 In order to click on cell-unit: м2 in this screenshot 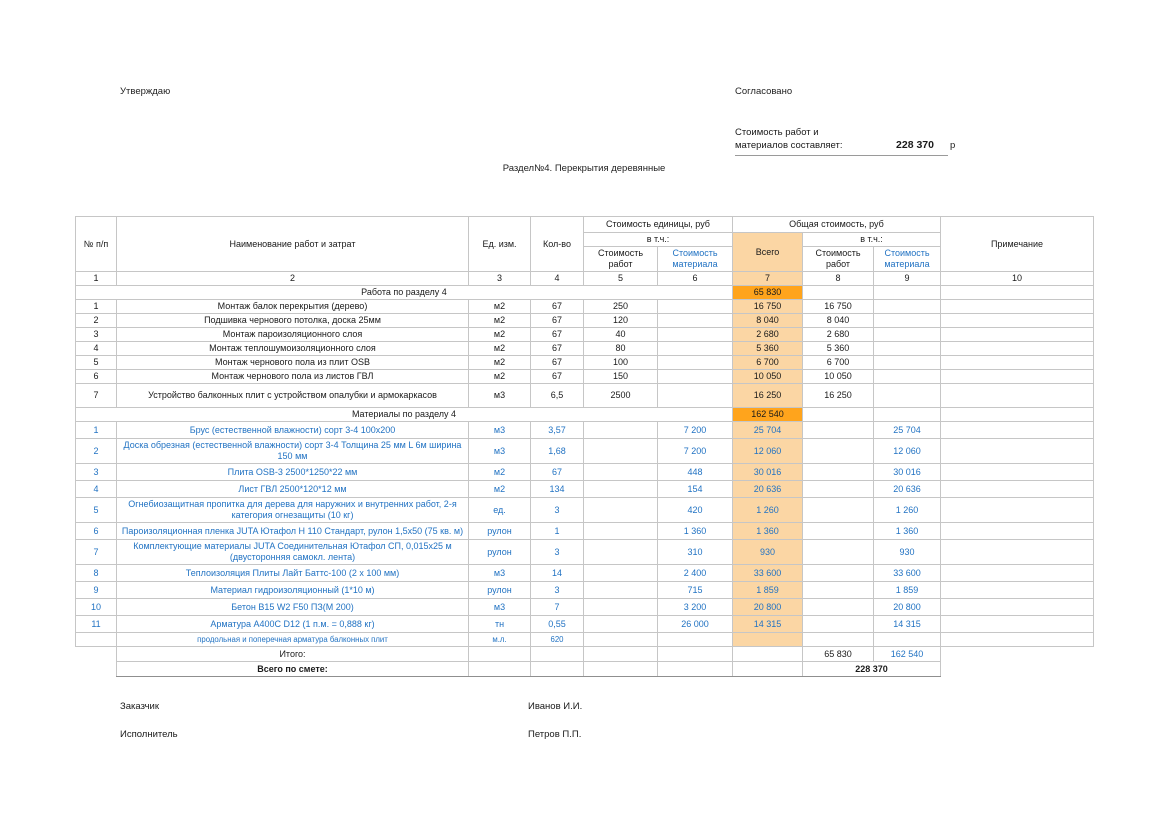, I will do `click(499, 489)`.